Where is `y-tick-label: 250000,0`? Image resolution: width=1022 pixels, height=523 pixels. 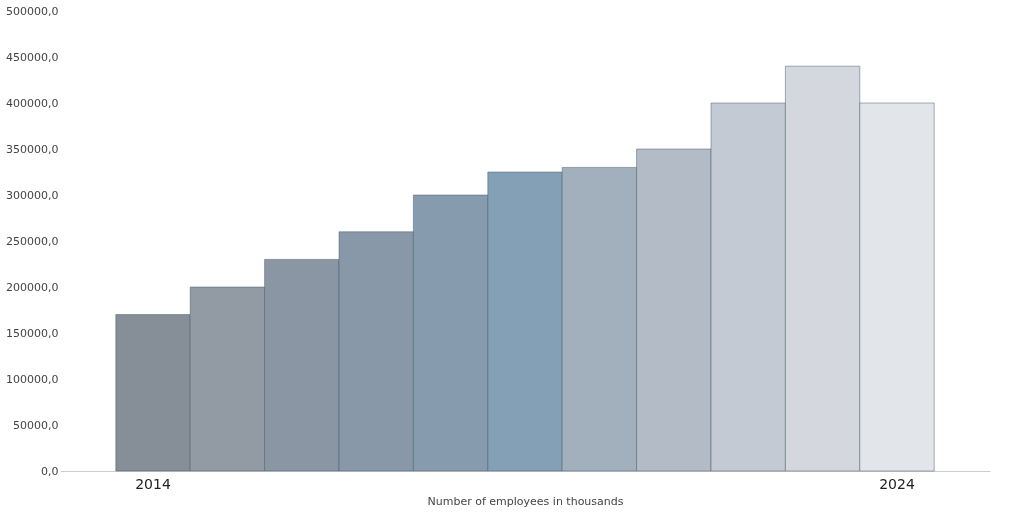 y-tick-label: 250000,0 is located at coordinates (32, 241).